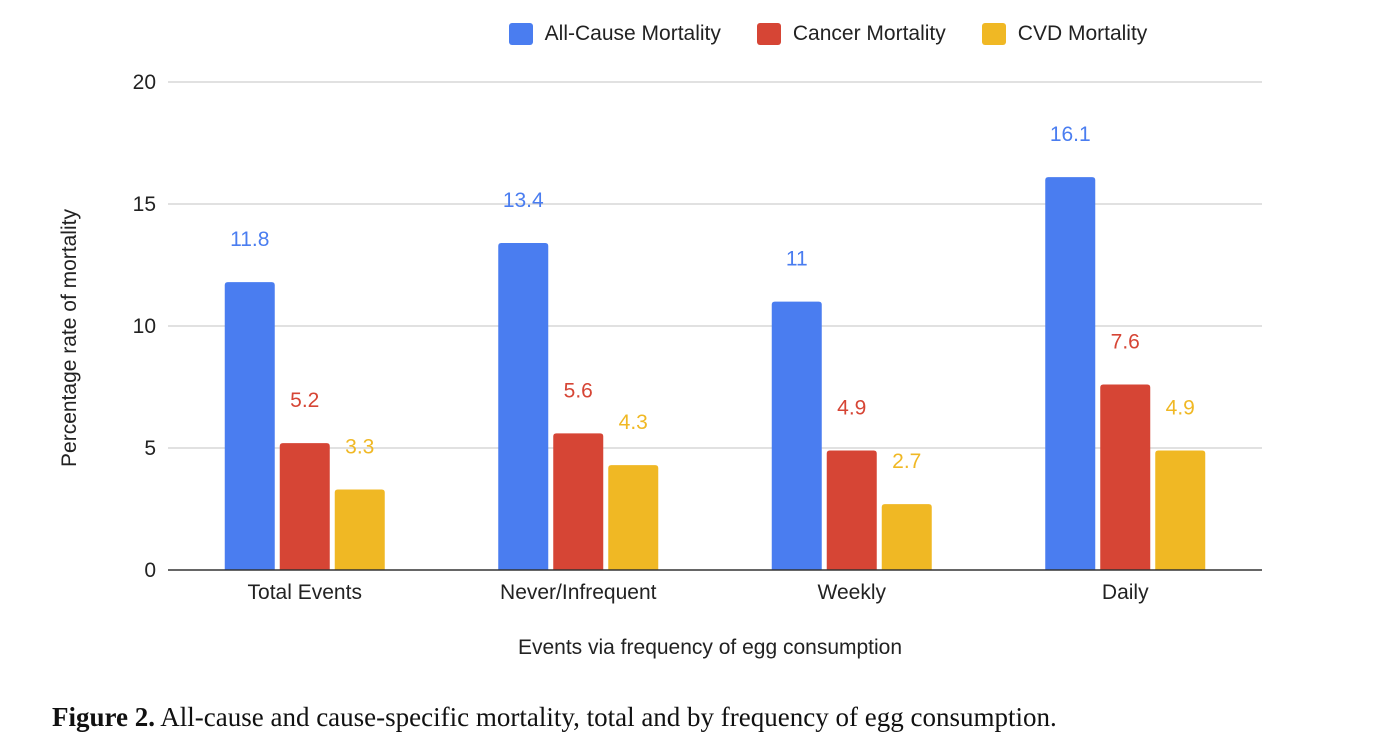 This screenshot has width=1386, height=746. What do you see at coordinates (797, 259) in the screenshot?
I see `data-label: 11` at bounding box center [797, 259].